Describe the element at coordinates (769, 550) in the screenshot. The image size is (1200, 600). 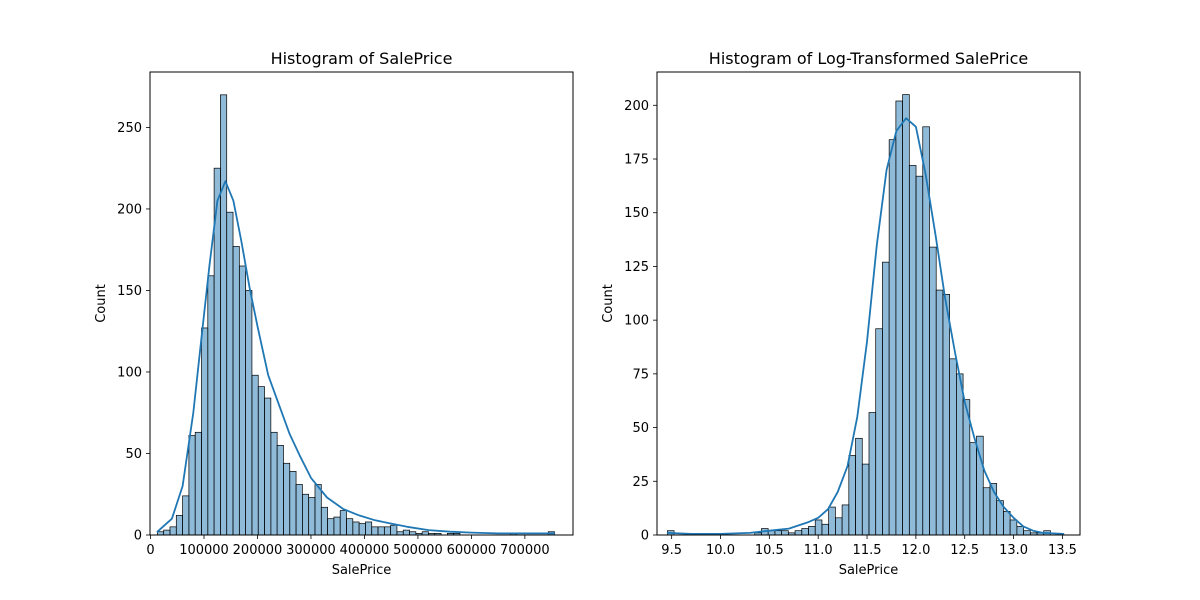
I see `x-tick-label: 10.5` at that location.